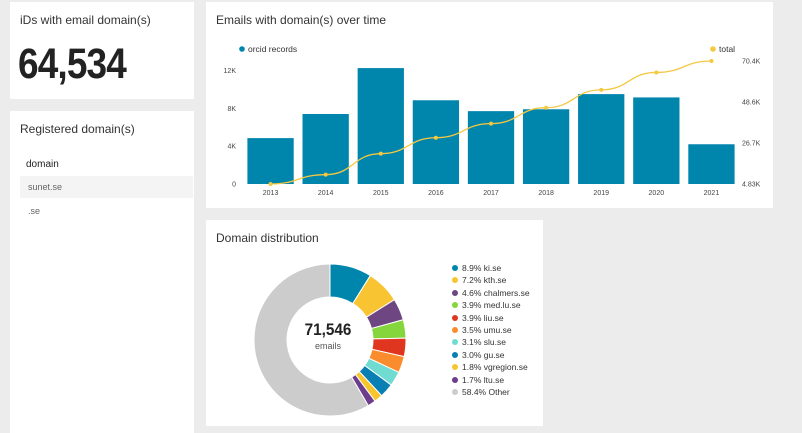  I want to click on donut-slice, so click(311, 340).